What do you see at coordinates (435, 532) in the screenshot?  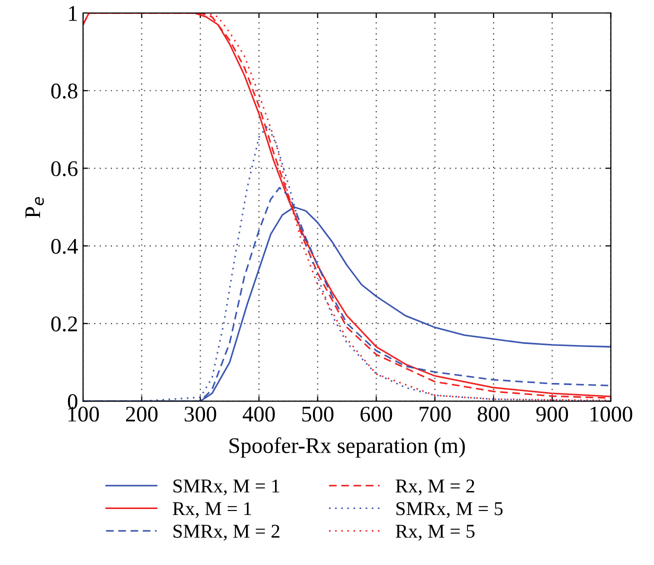 I see `legend-label: Rx, M = 5` at bounding box center [435, 532].